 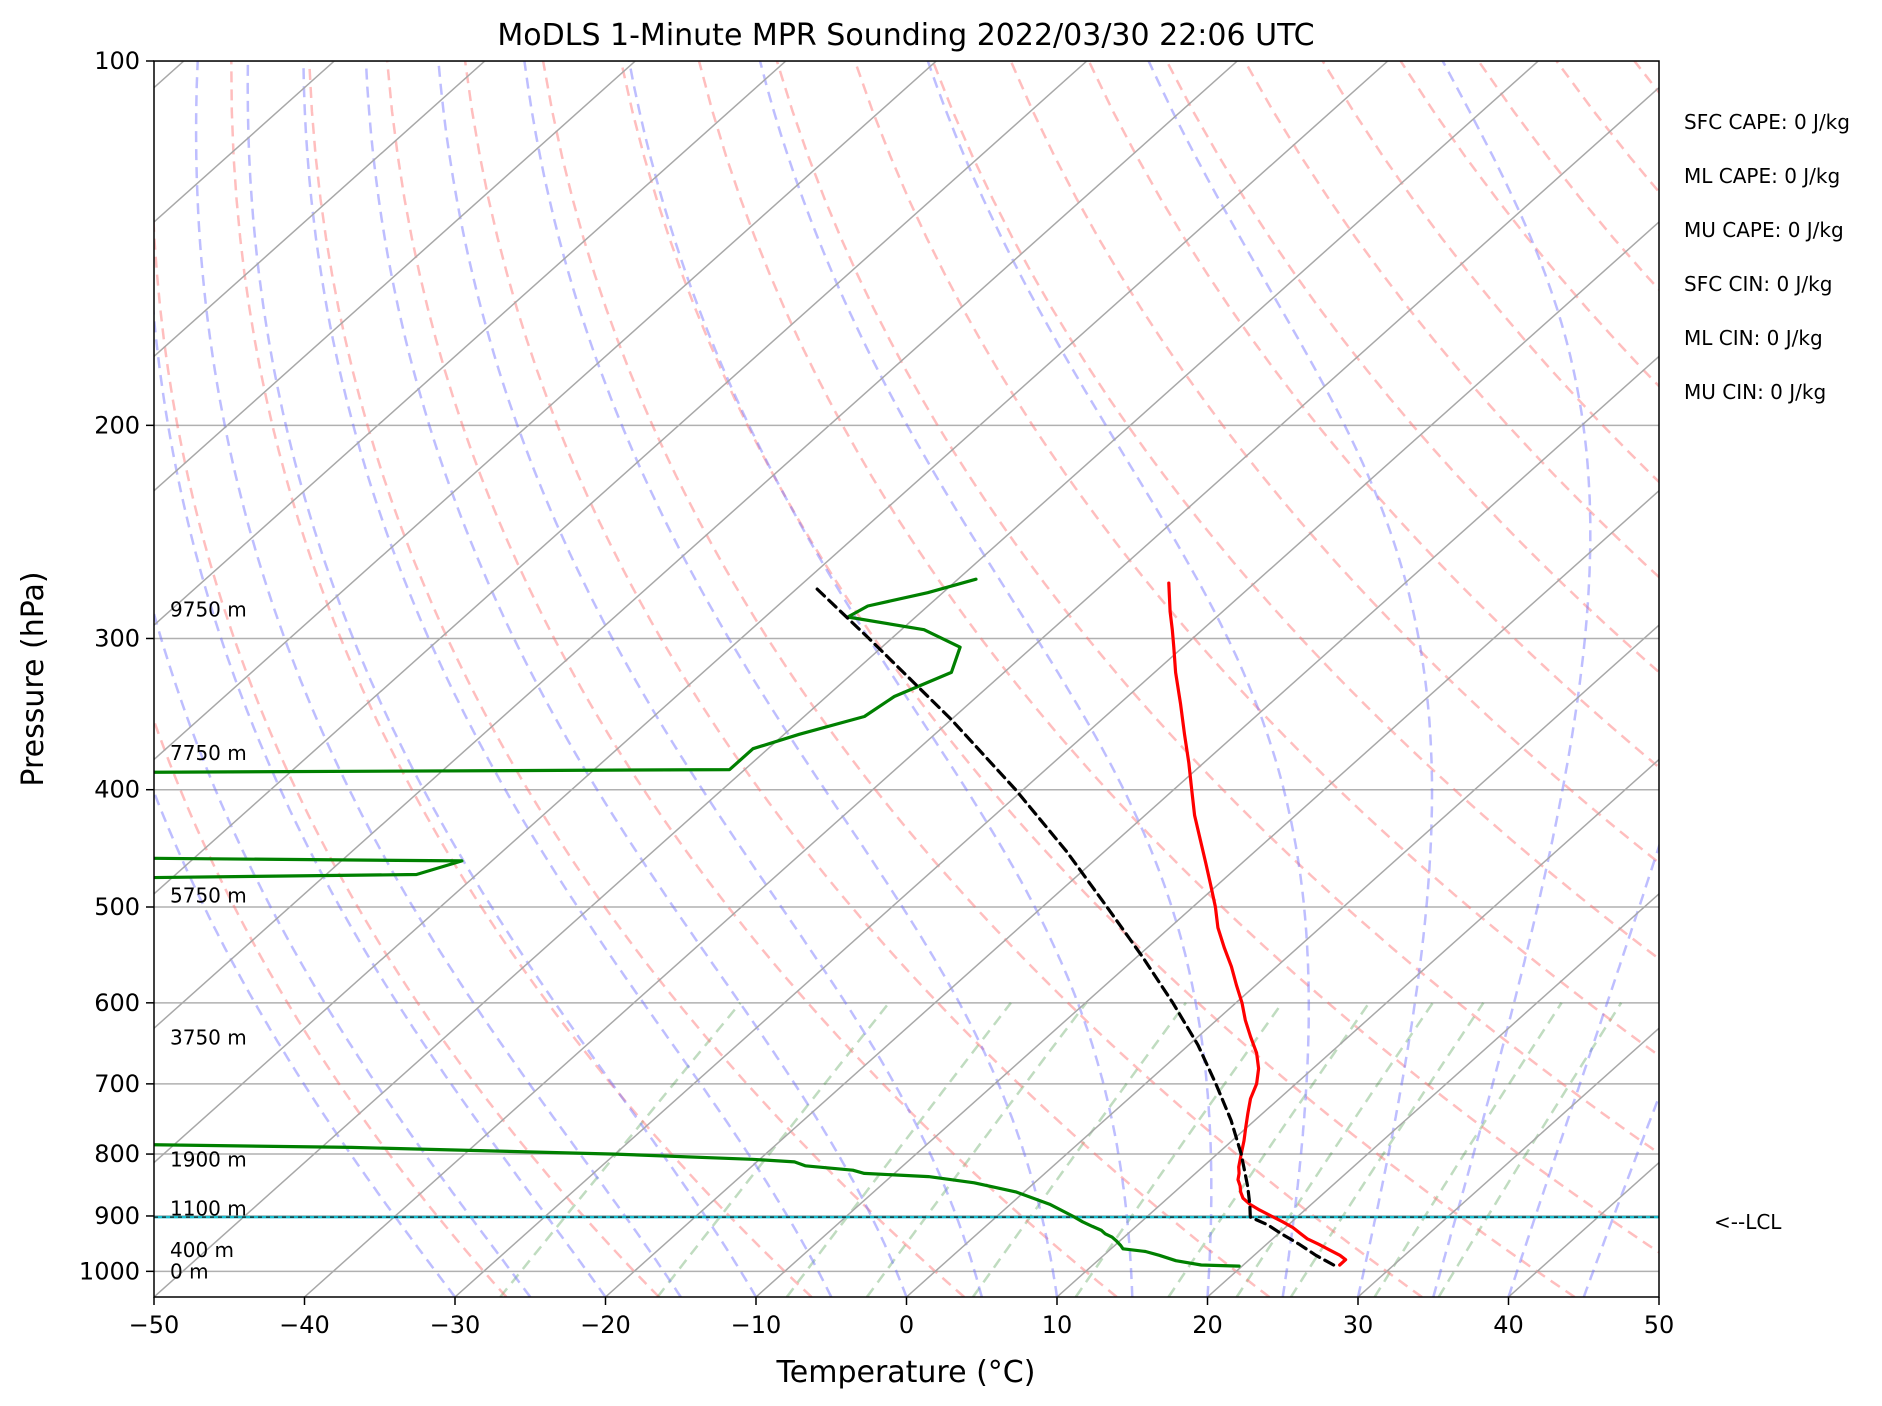 What do you see at coordinates (208, 1038) in the screenshot?
I see `height-label: 3750 m` at bounding box center [208, 1038].